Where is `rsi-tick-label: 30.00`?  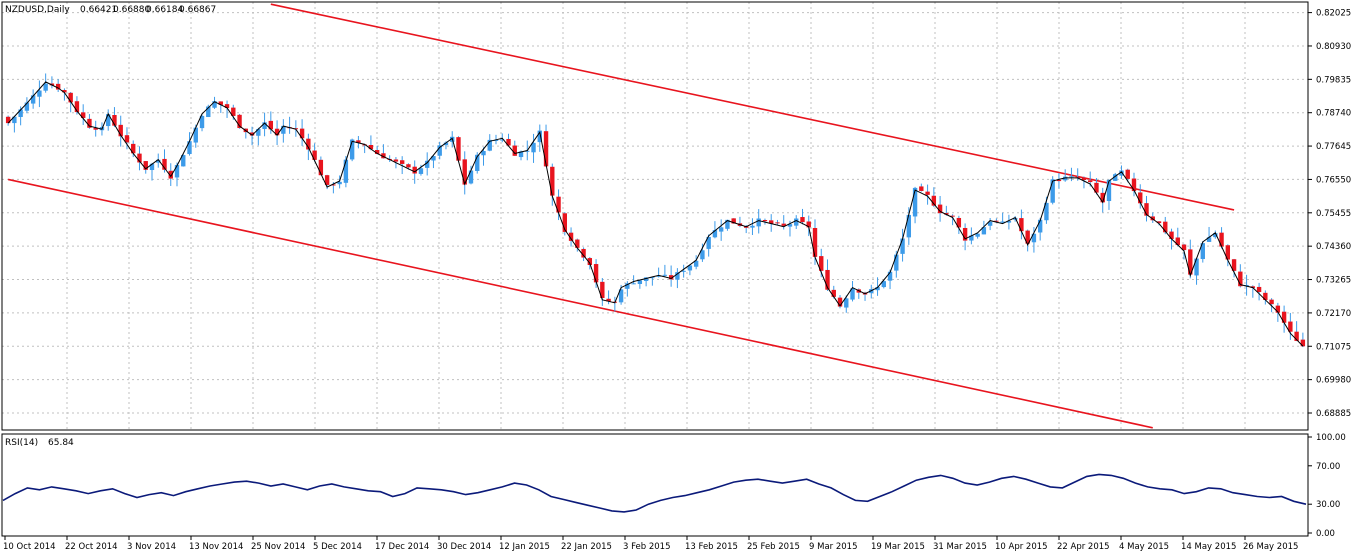
rsi-tick-label: 30.00 is located at coordinates (1328, 505).